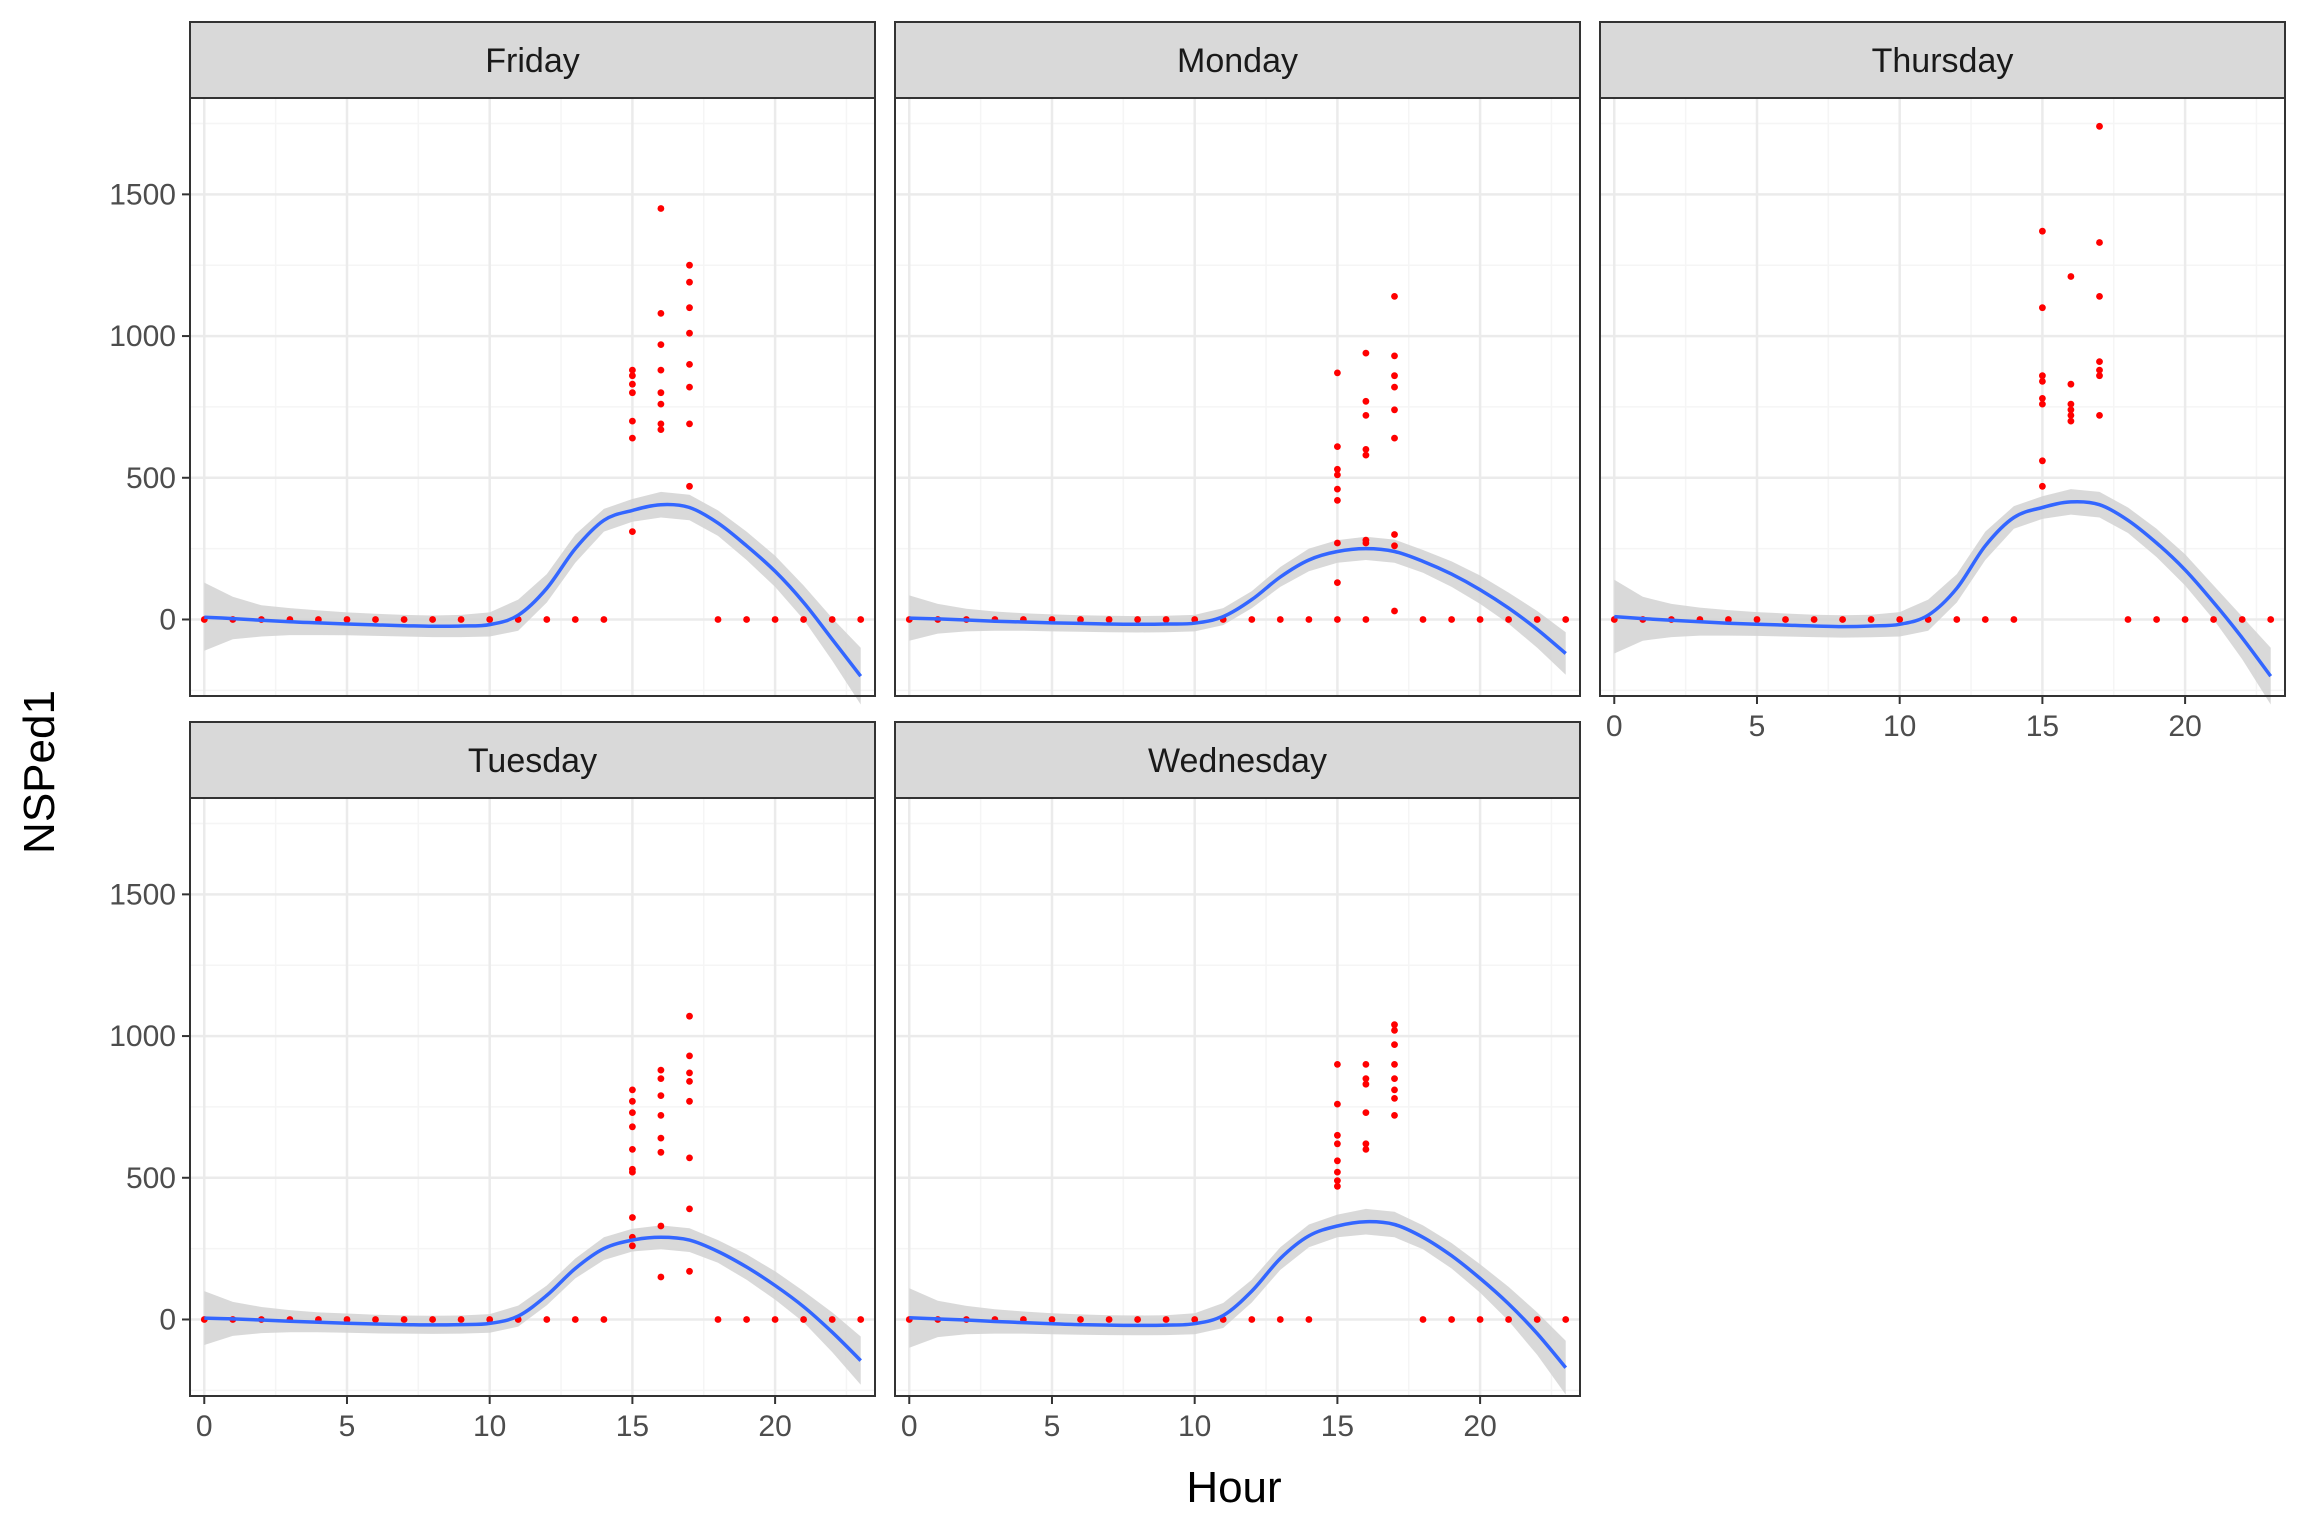 This screenshot has height=1536, width=2304. I want to click on gridlines-thursday, so click(1942, 397).